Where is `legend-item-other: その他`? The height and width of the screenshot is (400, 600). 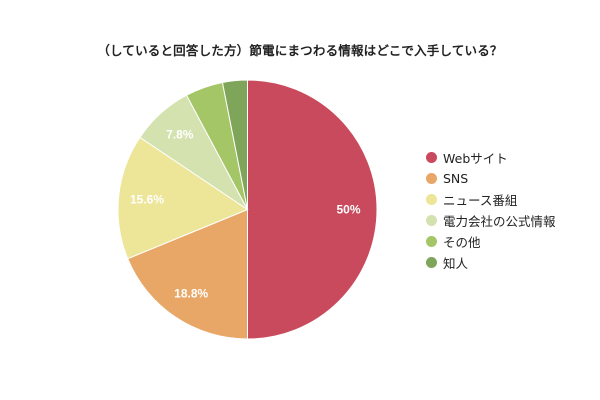
legend-item-other: その他 is located at coordinates (511, 241).